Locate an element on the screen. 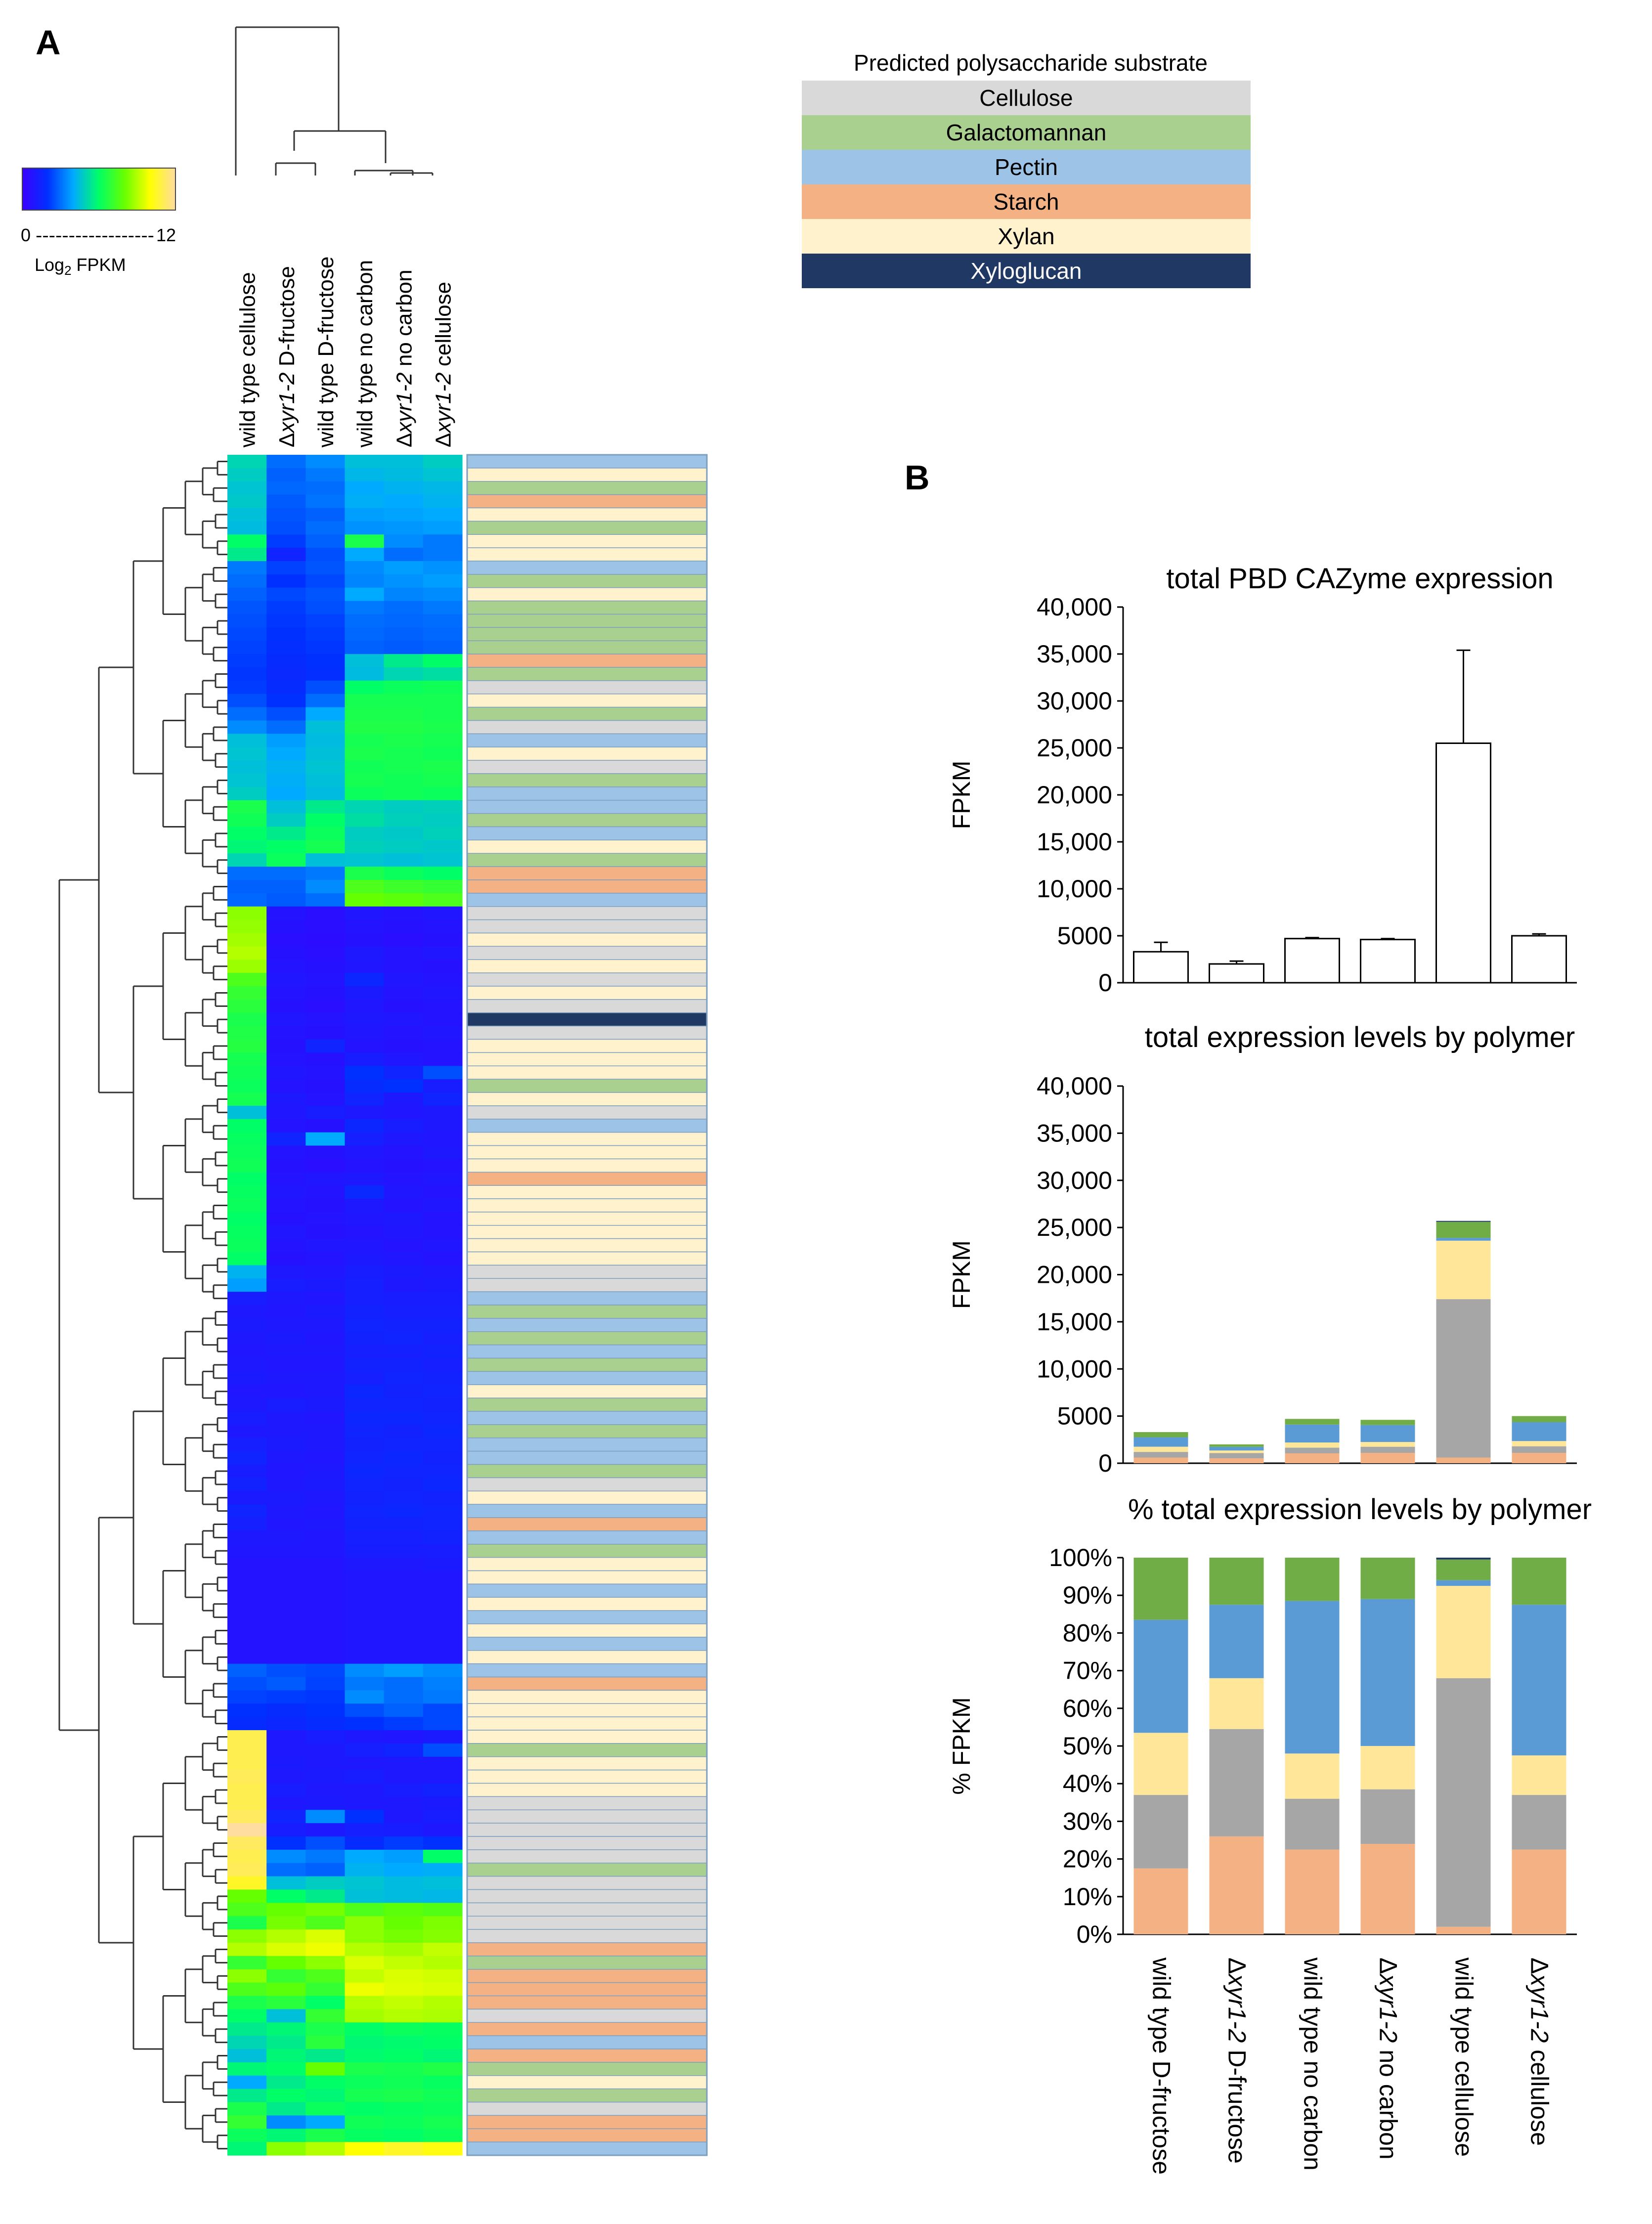 The image size is (1652, 2224). y-tick-label: 0 is located at coordinates (1105, 1463).